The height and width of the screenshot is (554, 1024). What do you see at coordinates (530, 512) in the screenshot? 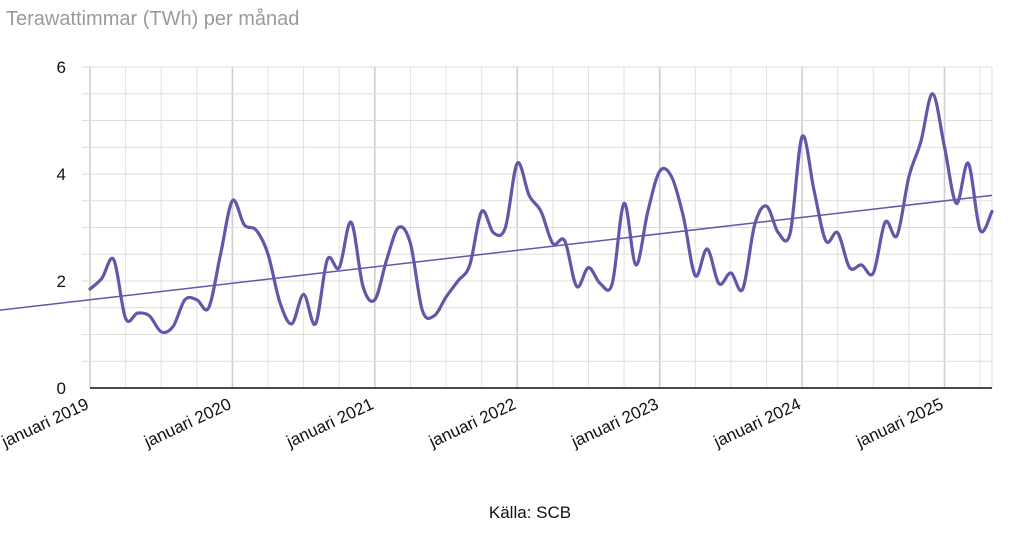
I see `source-note: Källa: SCB` at bounding box center [530, 512].